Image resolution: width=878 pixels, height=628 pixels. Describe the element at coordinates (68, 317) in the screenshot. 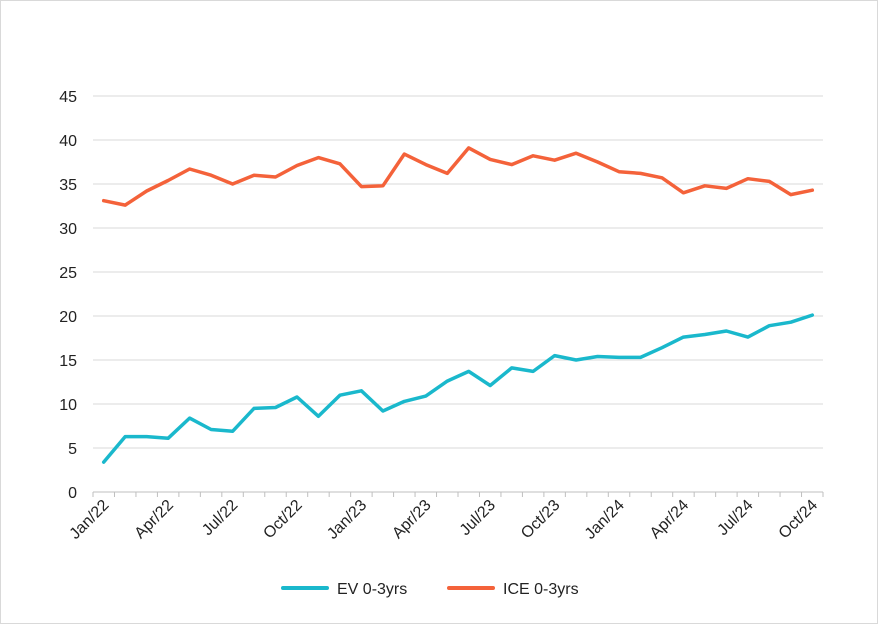

I see `y-tick-label: 20` at that location.